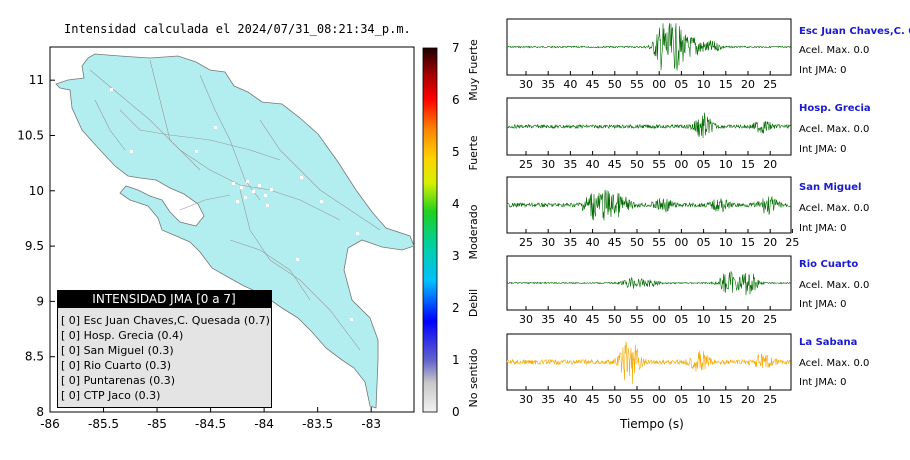 This screenshot has height=460, width=910. What do you see at coordinates (473, 231) in the screenshot?
I see `colorbar-category: Moderado` at bounding box center [473, 231].